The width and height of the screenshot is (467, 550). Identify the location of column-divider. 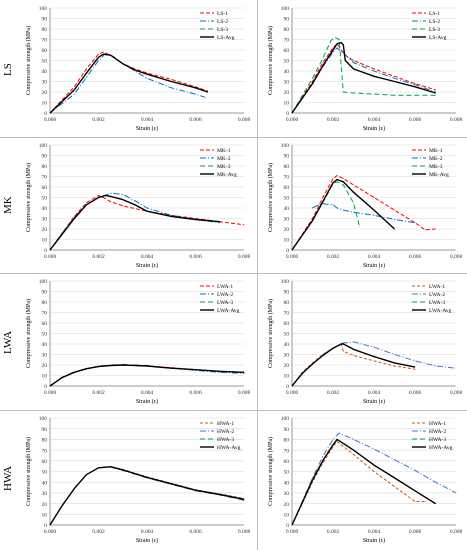
(257, 275).